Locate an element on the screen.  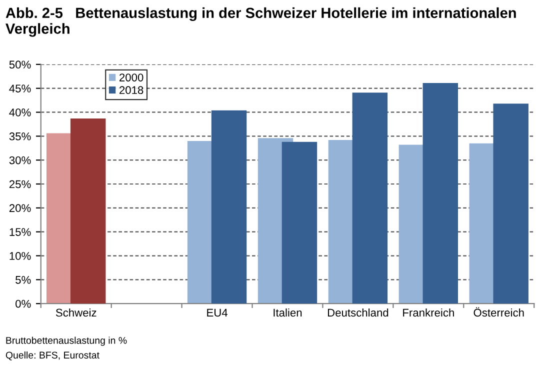
source-note: Quelle: BFS, Eurostat is located at coordinates (53, 355).